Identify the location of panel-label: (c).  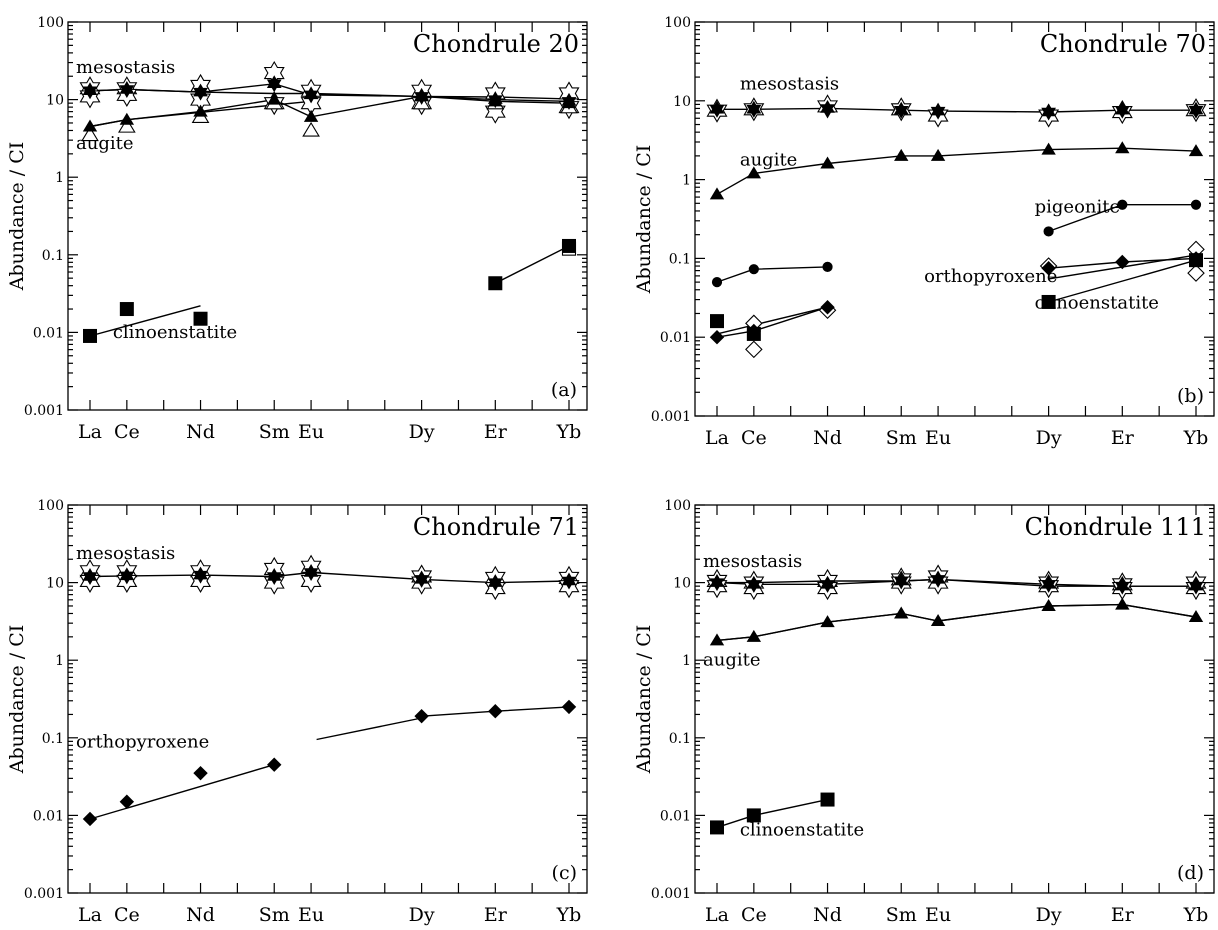
(564, 873).